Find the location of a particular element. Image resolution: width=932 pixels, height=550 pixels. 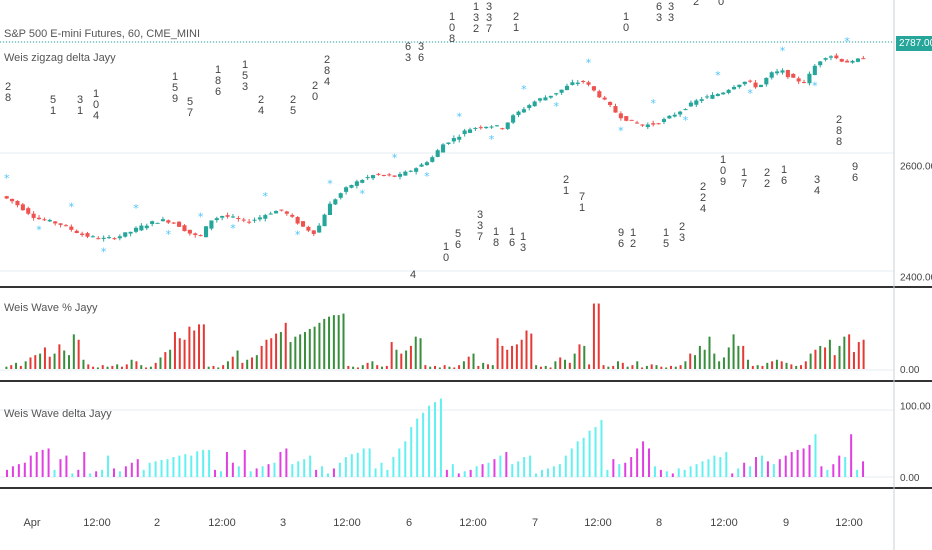

price-tick-label: 2600.00 is located at coordinates (916, 167).